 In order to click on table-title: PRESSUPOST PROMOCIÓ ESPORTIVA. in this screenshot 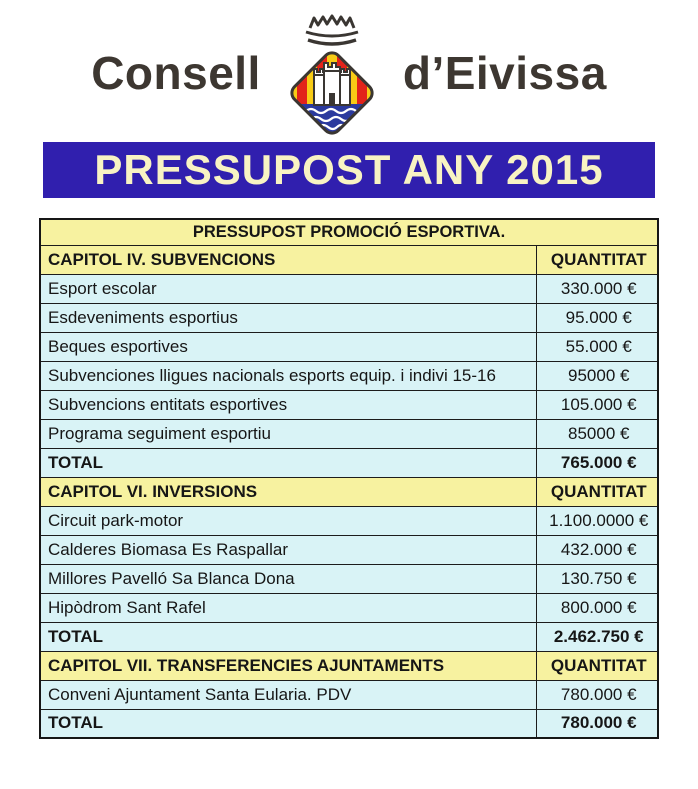, I will do `click(349, 232)`.